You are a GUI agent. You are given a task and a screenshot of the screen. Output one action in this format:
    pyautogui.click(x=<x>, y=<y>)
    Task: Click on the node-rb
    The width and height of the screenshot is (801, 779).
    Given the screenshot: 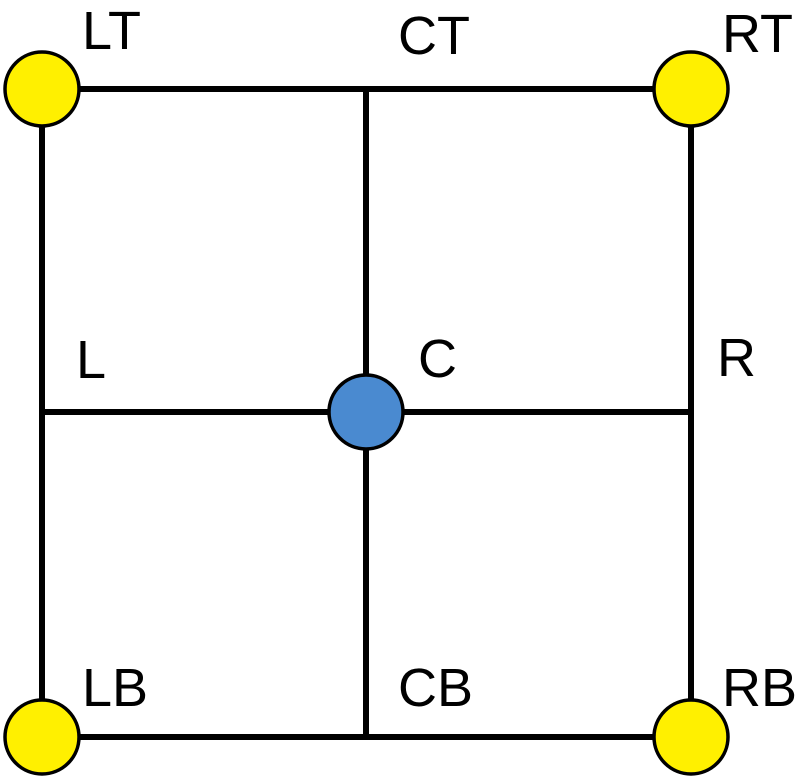 What is the action you would take?
    pyautogui.click(x=691, y=737)
    